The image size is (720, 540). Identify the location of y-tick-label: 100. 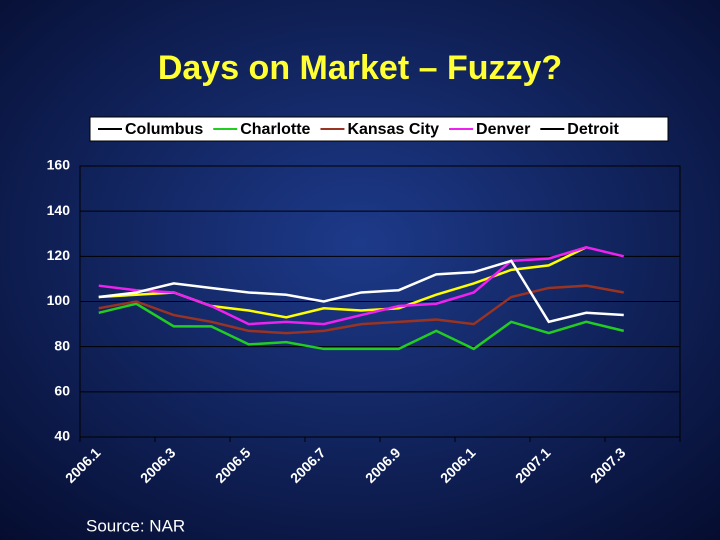
(59, 300).